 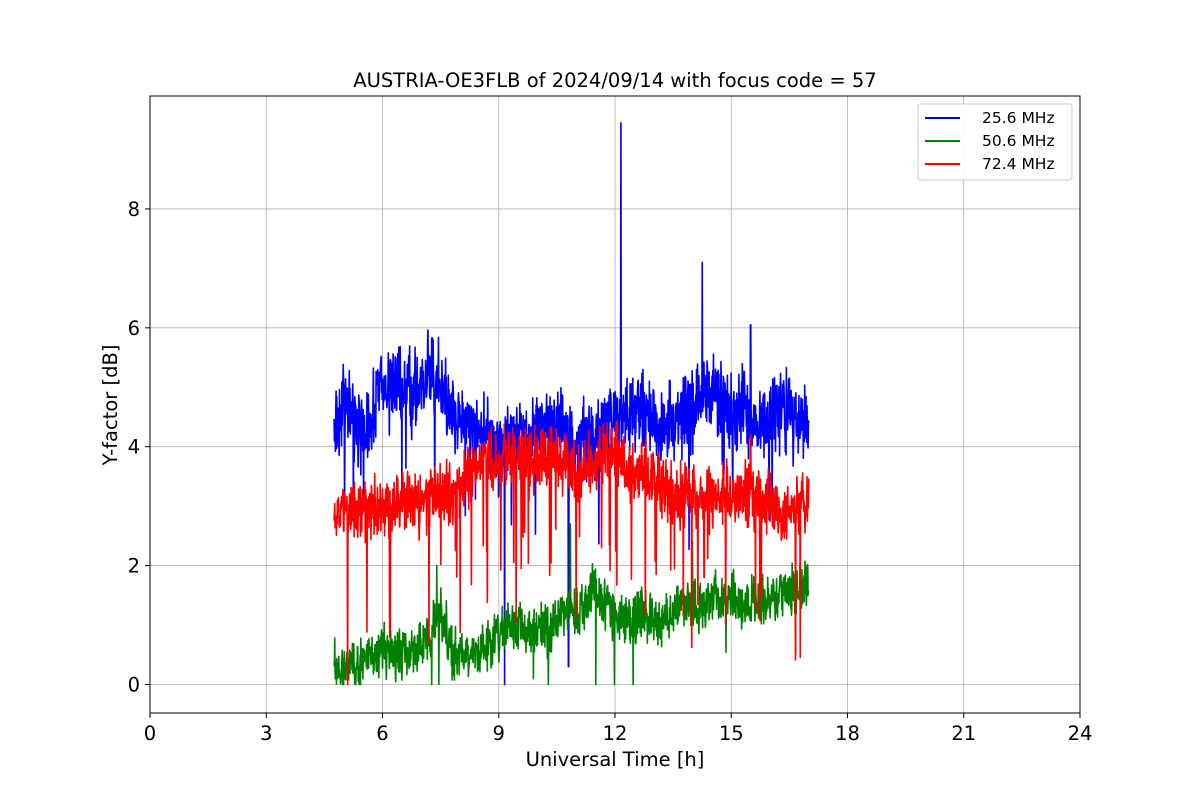 I want to click on y-tick-label: 0, so click(x=134, y=684).